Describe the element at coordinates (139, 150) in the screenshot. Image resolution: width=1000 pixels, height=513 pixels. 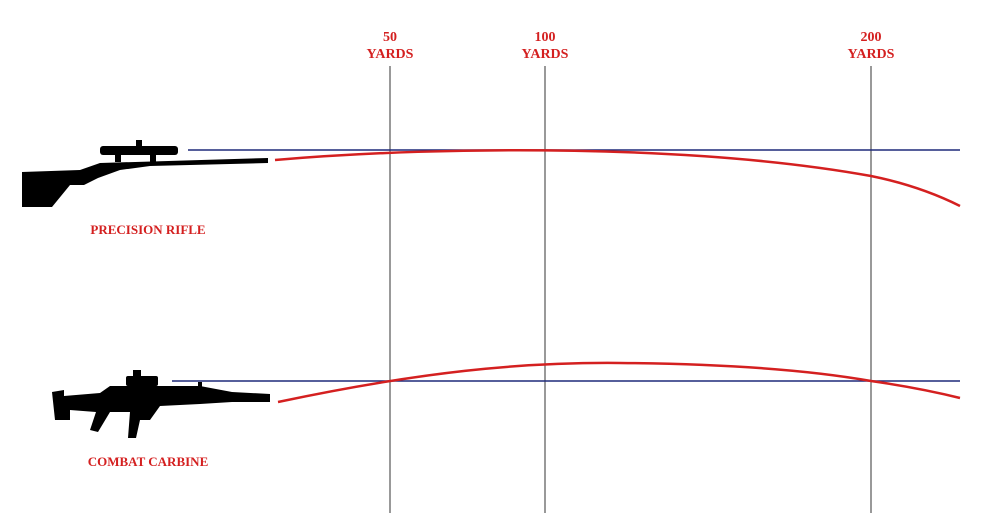
I see `rifle-scope` at that location.